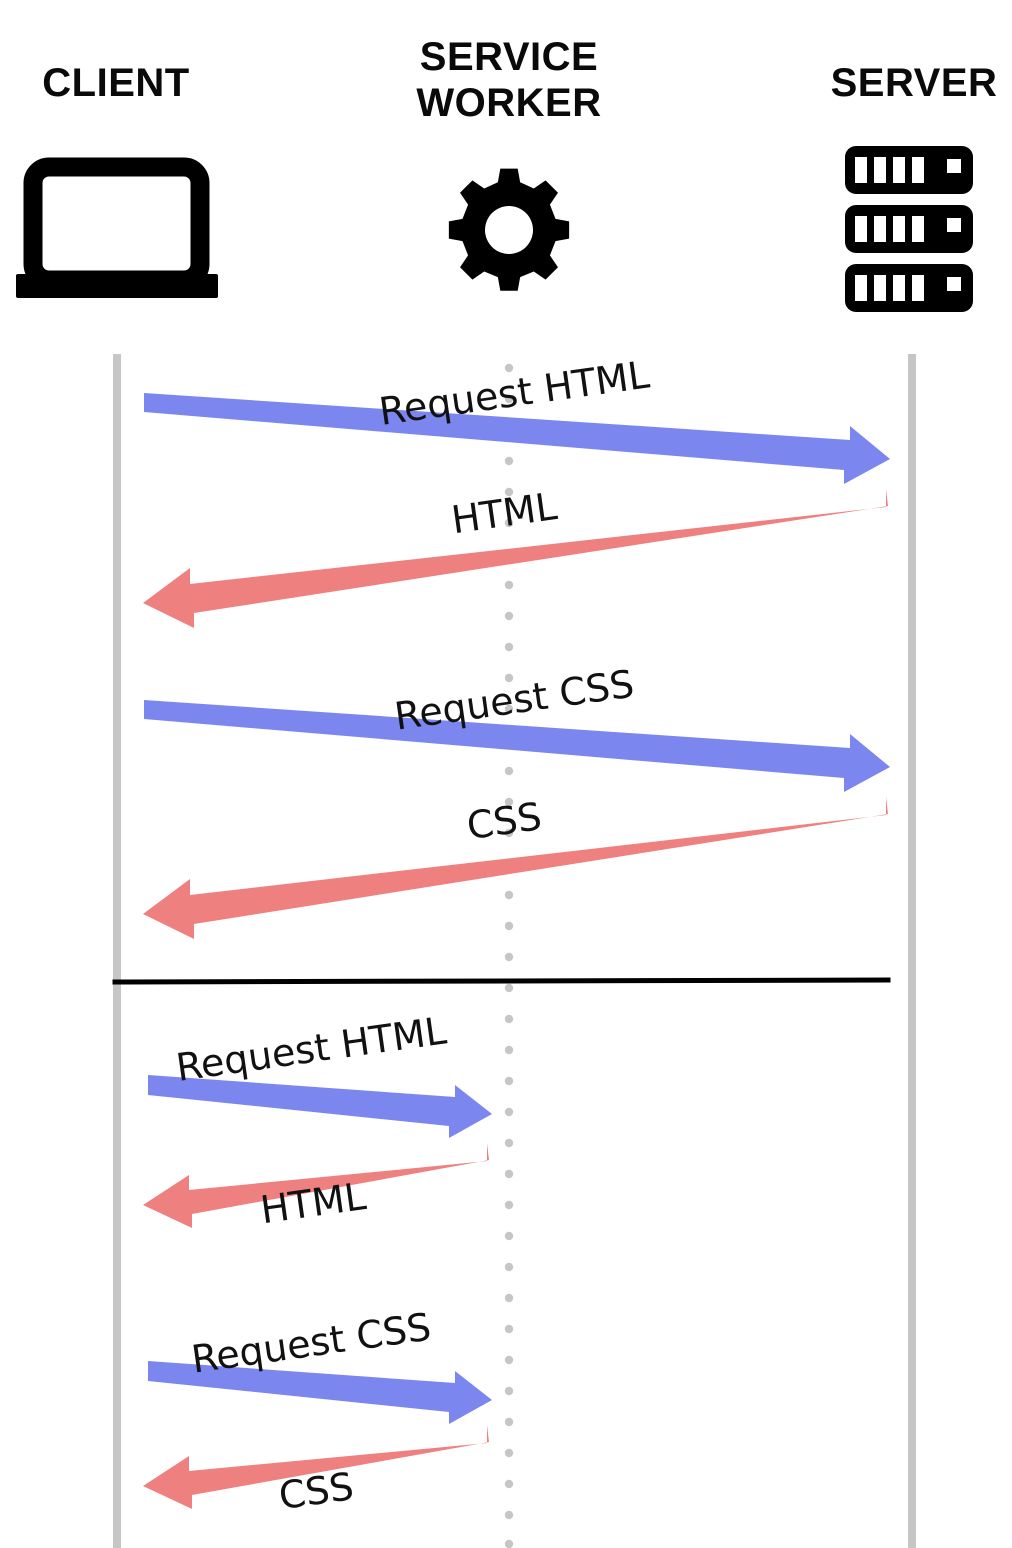  Describe the element at coordinates (316, 1185) in the screenshot. I see `message-arrow-html-cached` at that location.